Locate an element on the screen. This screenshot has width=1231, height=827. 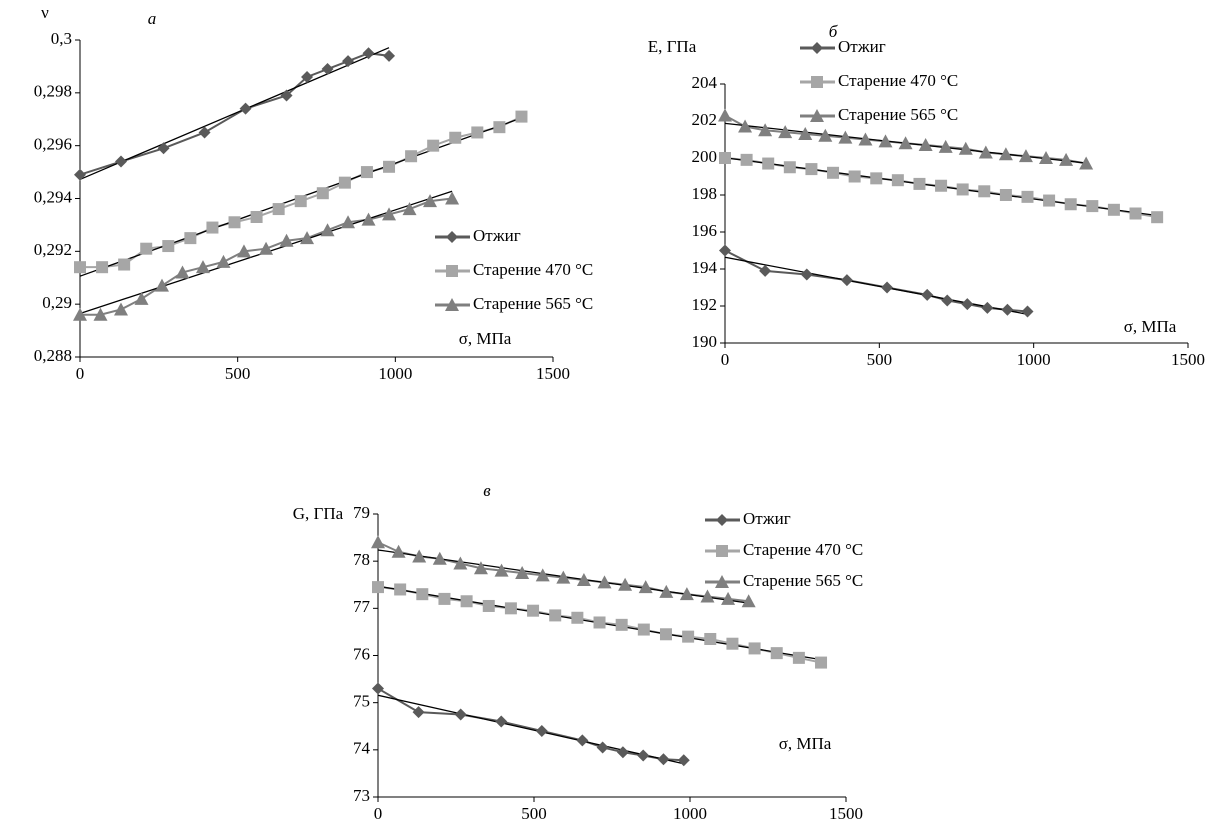
series-line is located at coordinates (530, 724).